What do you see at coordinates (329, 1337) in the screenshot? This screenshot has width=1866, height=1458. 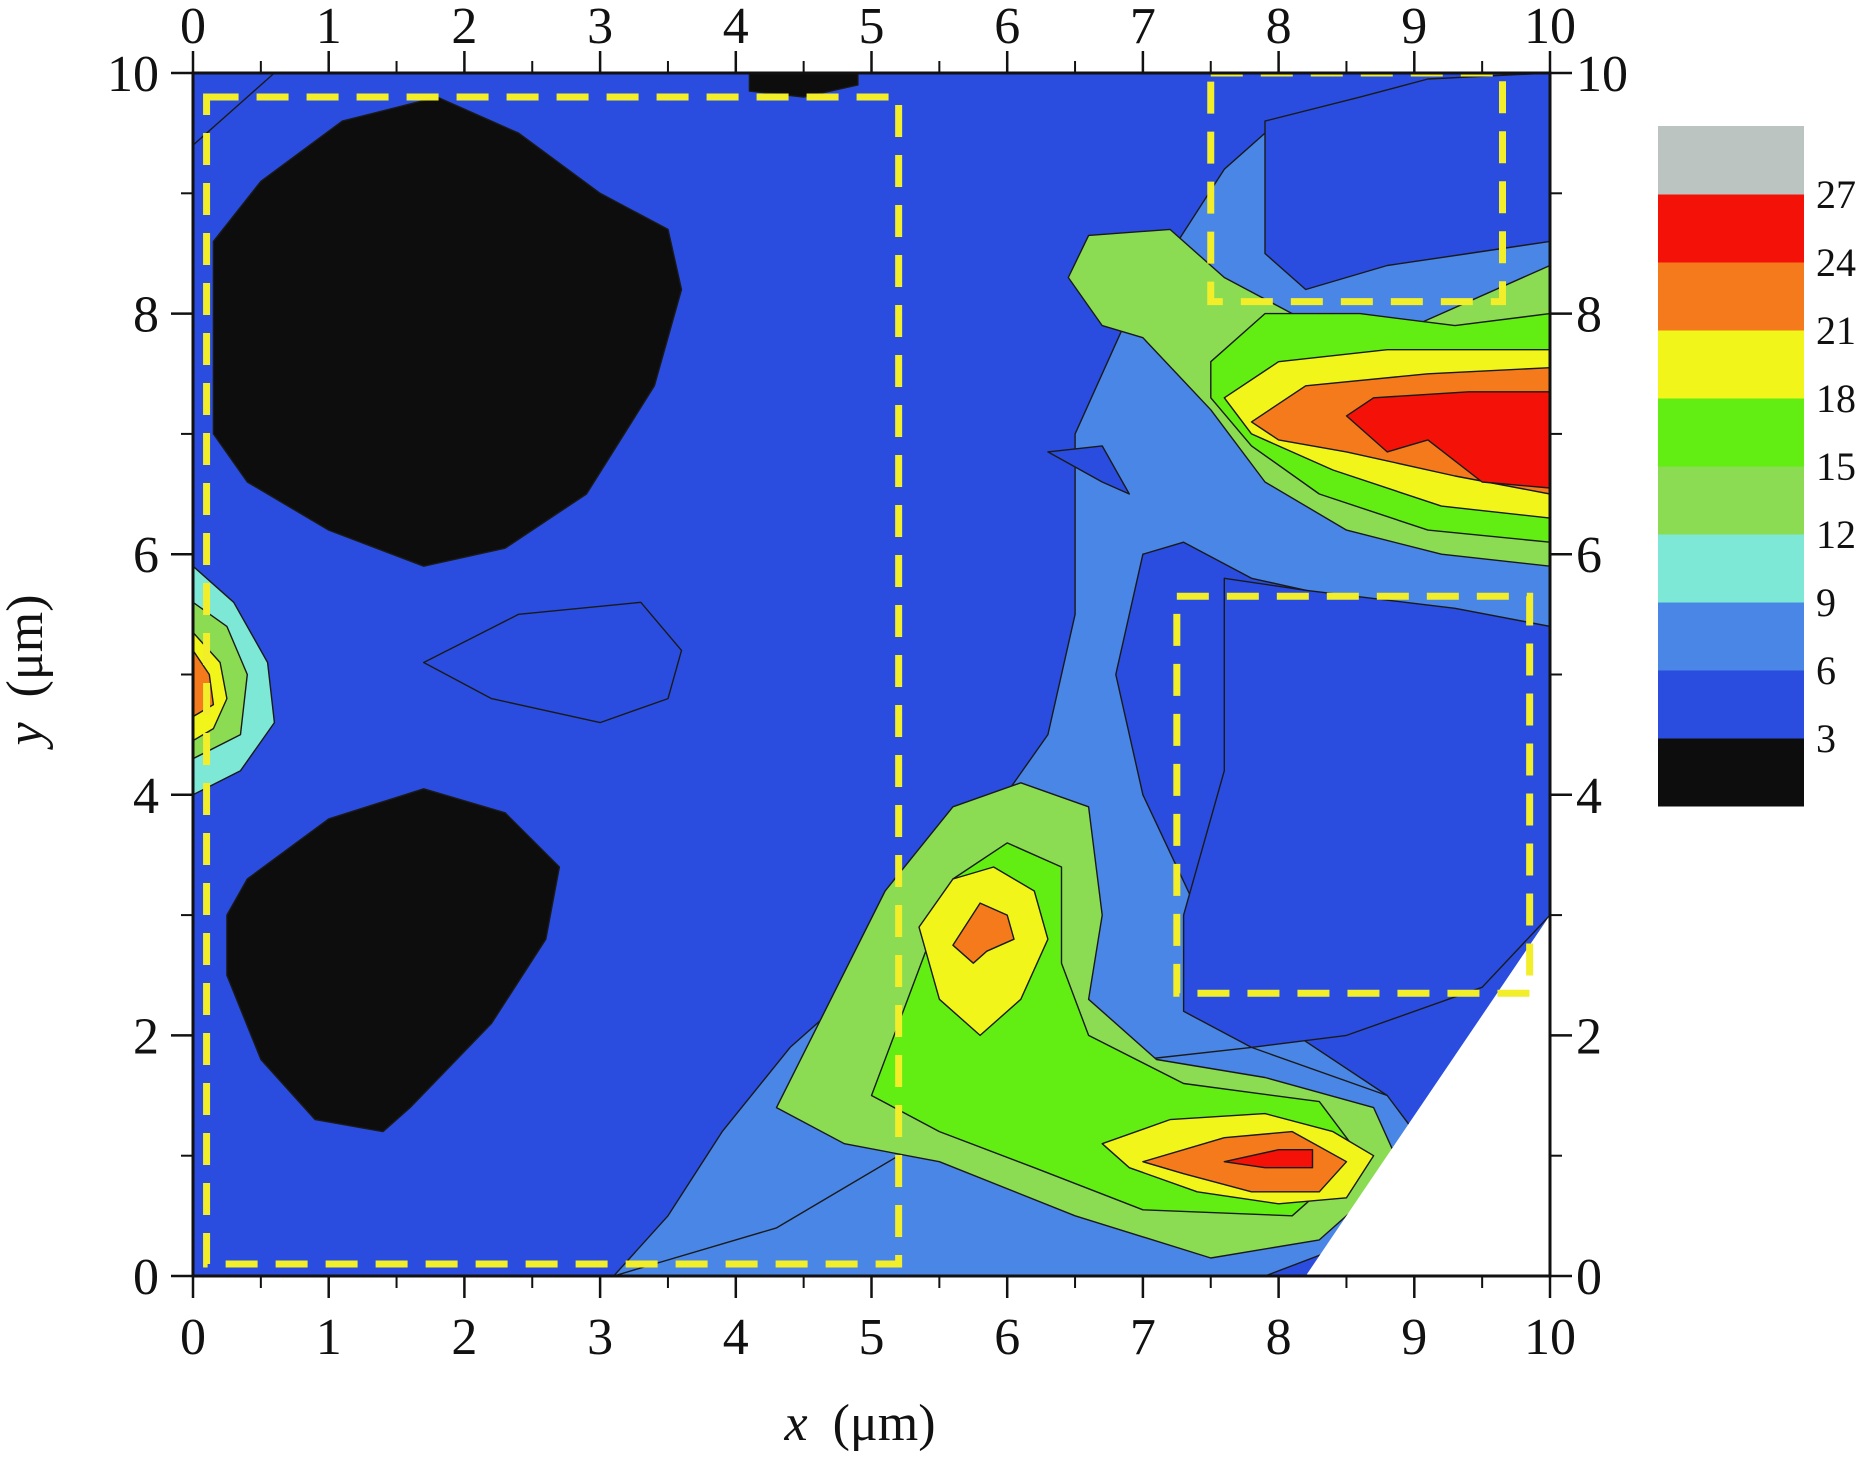 I see `x-tick-label-bottom: 1` at bounding box center [329, 1337].